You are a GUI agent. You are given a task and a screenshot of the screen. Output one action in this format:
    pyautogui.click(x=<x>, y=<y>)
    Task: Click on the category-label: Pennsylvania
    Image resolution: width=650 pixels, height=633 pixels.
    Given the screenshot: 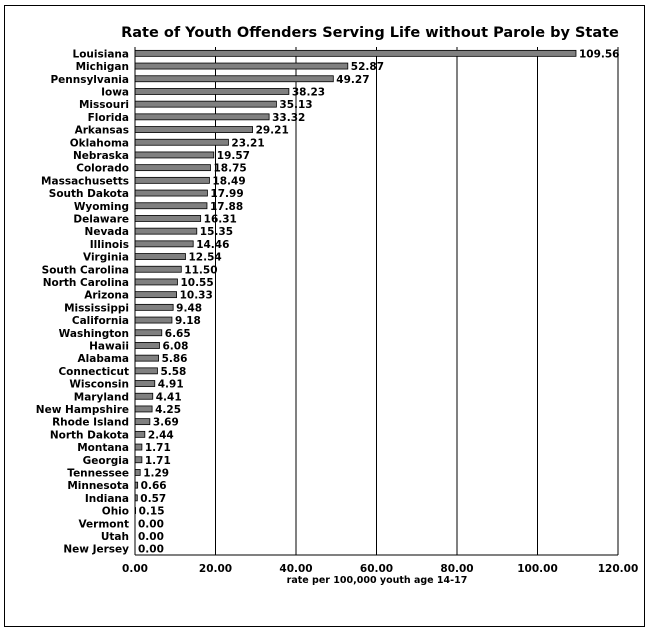 What is the action you would take?
    pyautogui.click(x=89, y=80)
    